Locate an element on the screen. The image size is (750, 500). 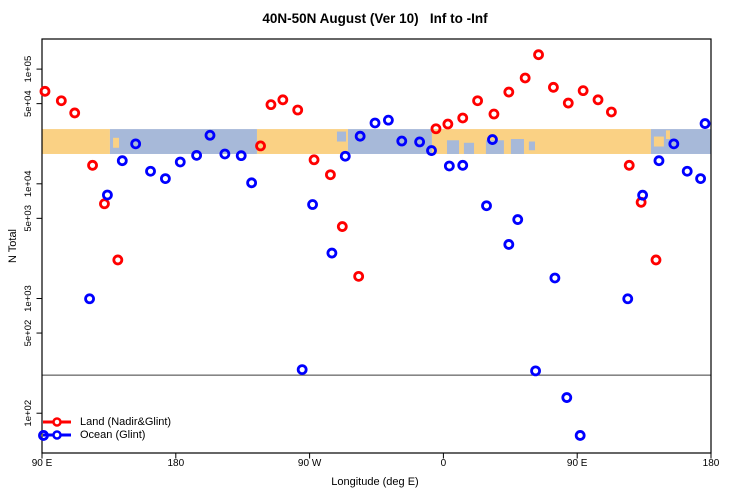
legend-item-ocean: Ocean (Glint) is located at coordinates (106, 434).